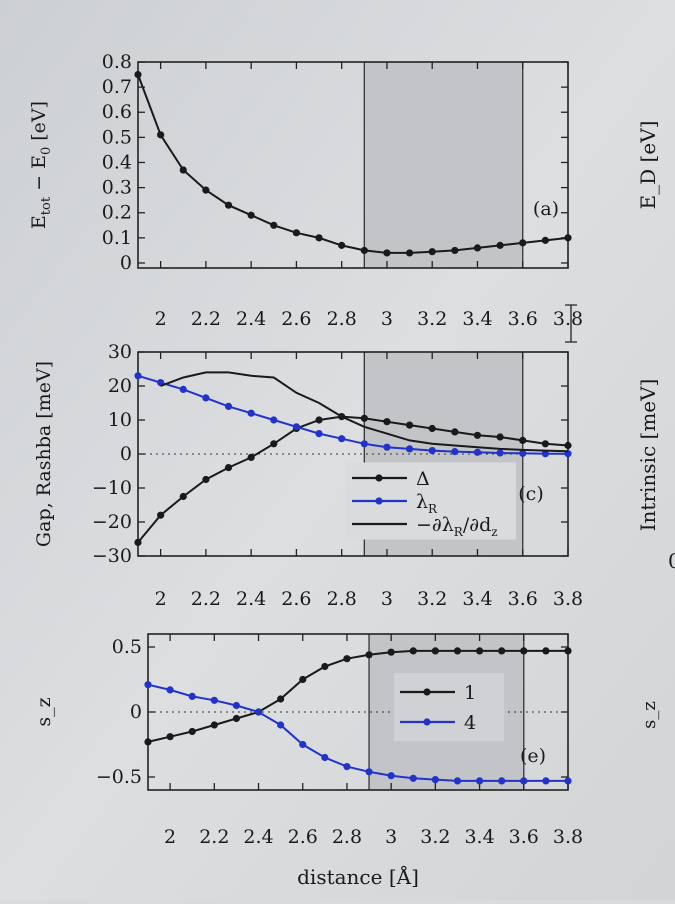  What do you see at coordinates (546, 209) in the screenshot?
I see `panel-label: (a)` at bounding box center [546, 209].